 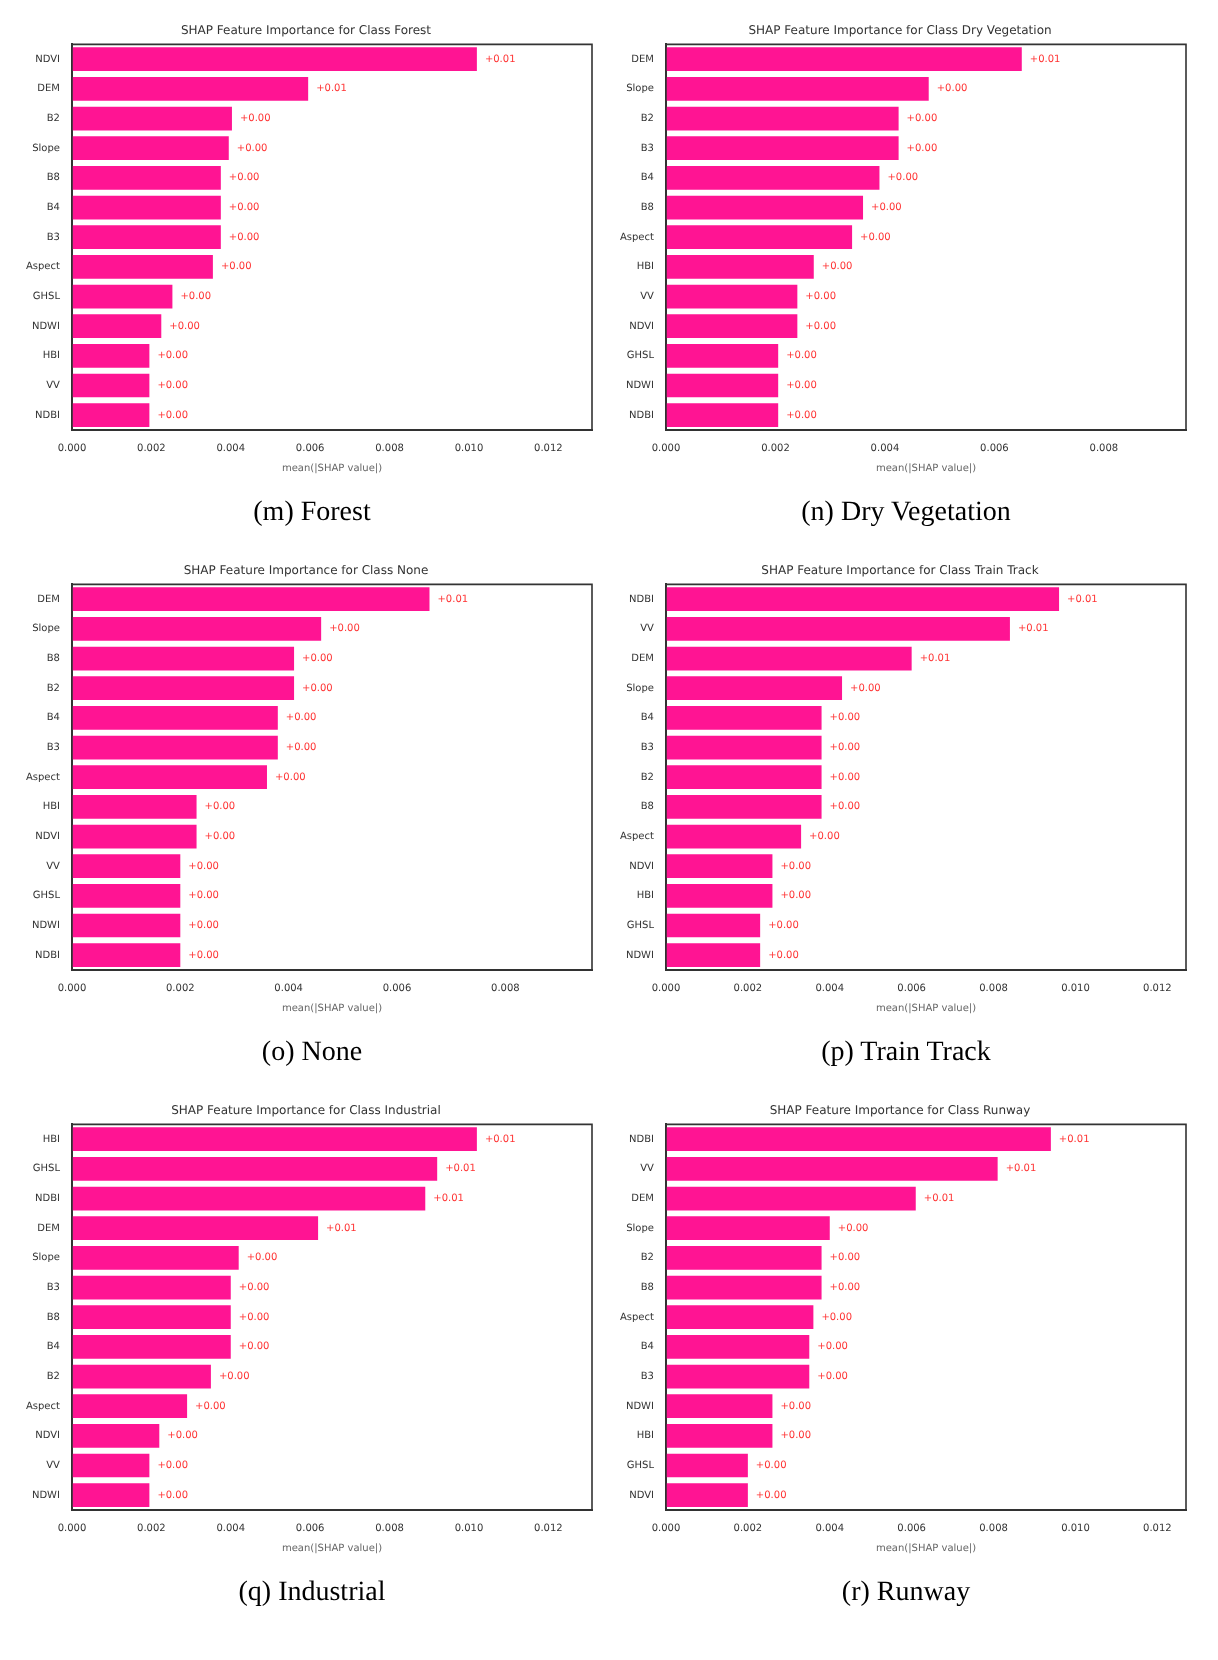 What do you see at coordinates (906, 514) in the screenshot?
I see `text: (n) Dry Vegetation` at bounding box center [906, 514].